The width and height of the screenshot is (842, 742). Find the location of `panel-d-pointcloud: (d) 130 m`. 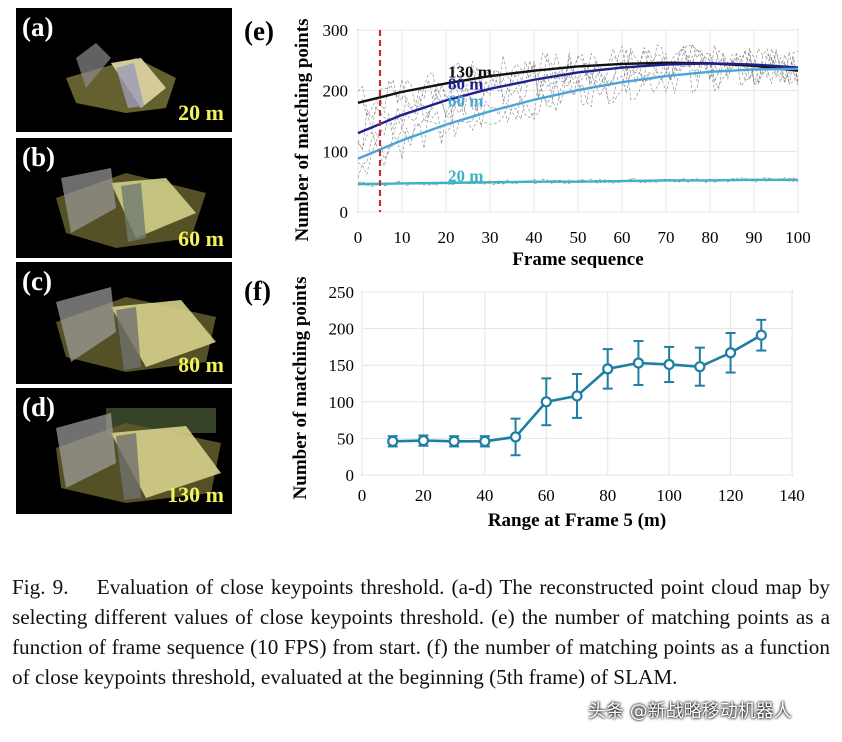

panel-d-pointcloud: (d) 130 m is located at coordinates (124, 451).